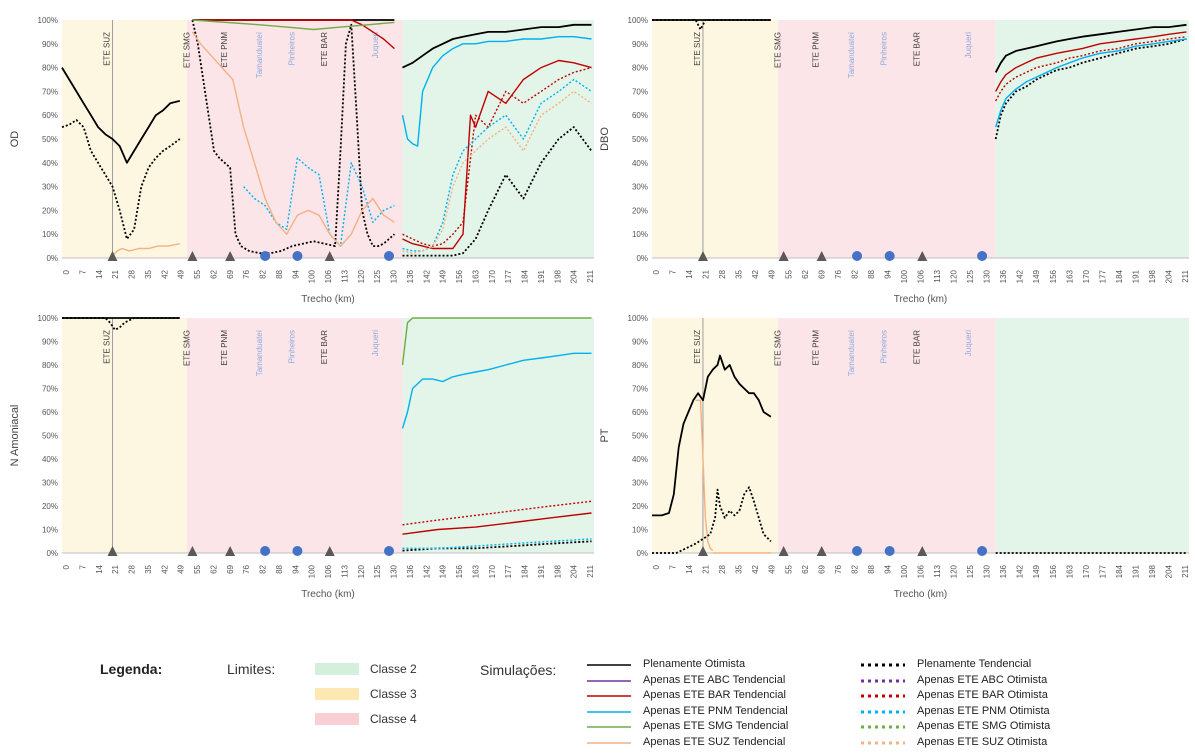  What do you see at coordinates (1119, 571) in the screenshot?
I see `x-tick-label: 184` at bounding box center [1119, 571].